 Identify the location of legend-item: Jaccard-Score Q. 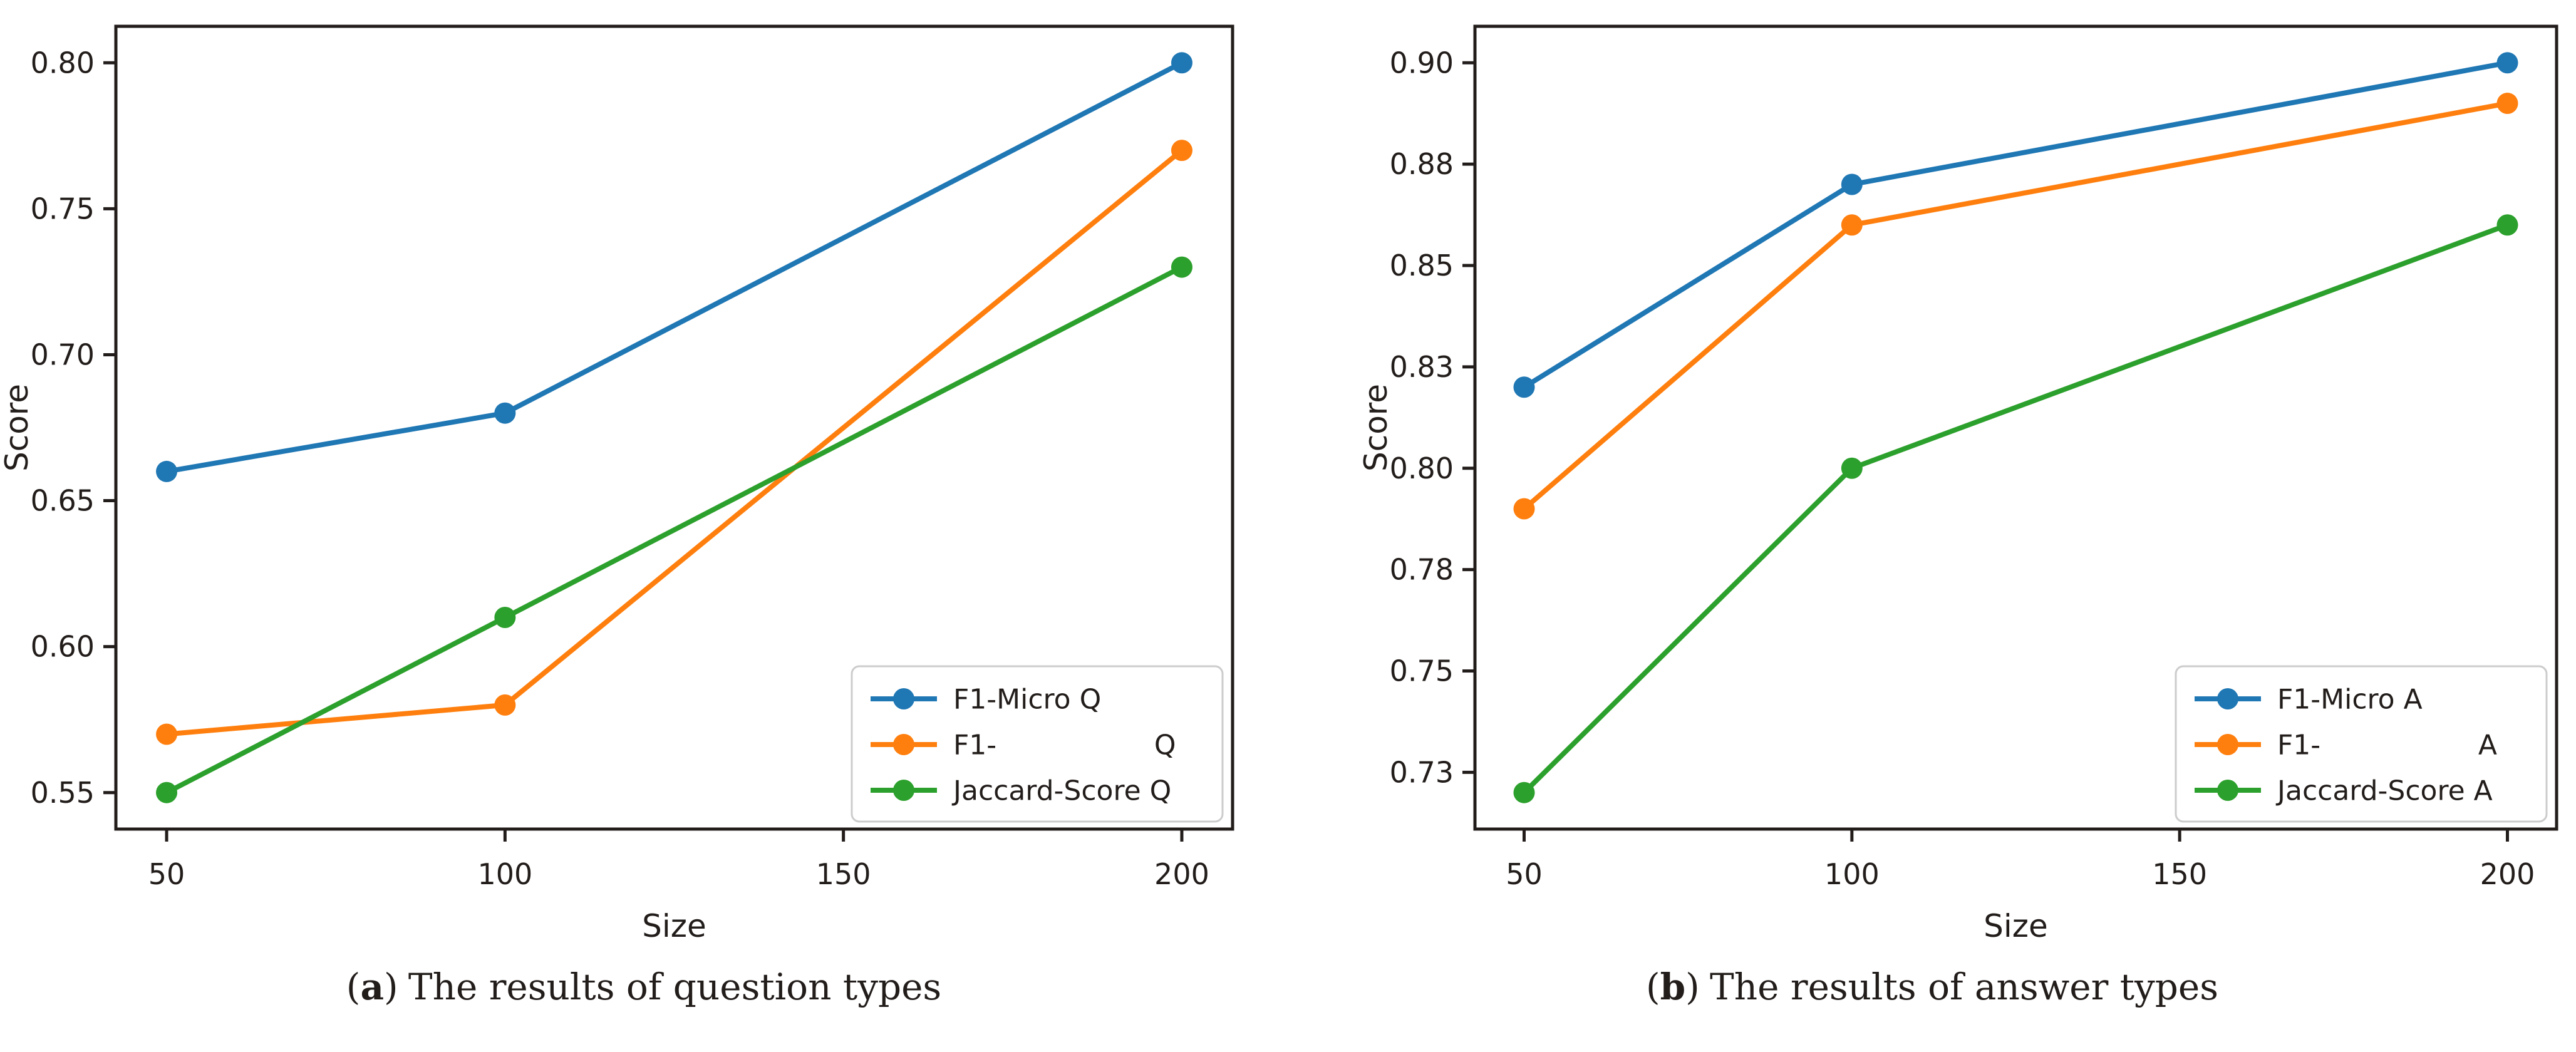
(1021, 791).